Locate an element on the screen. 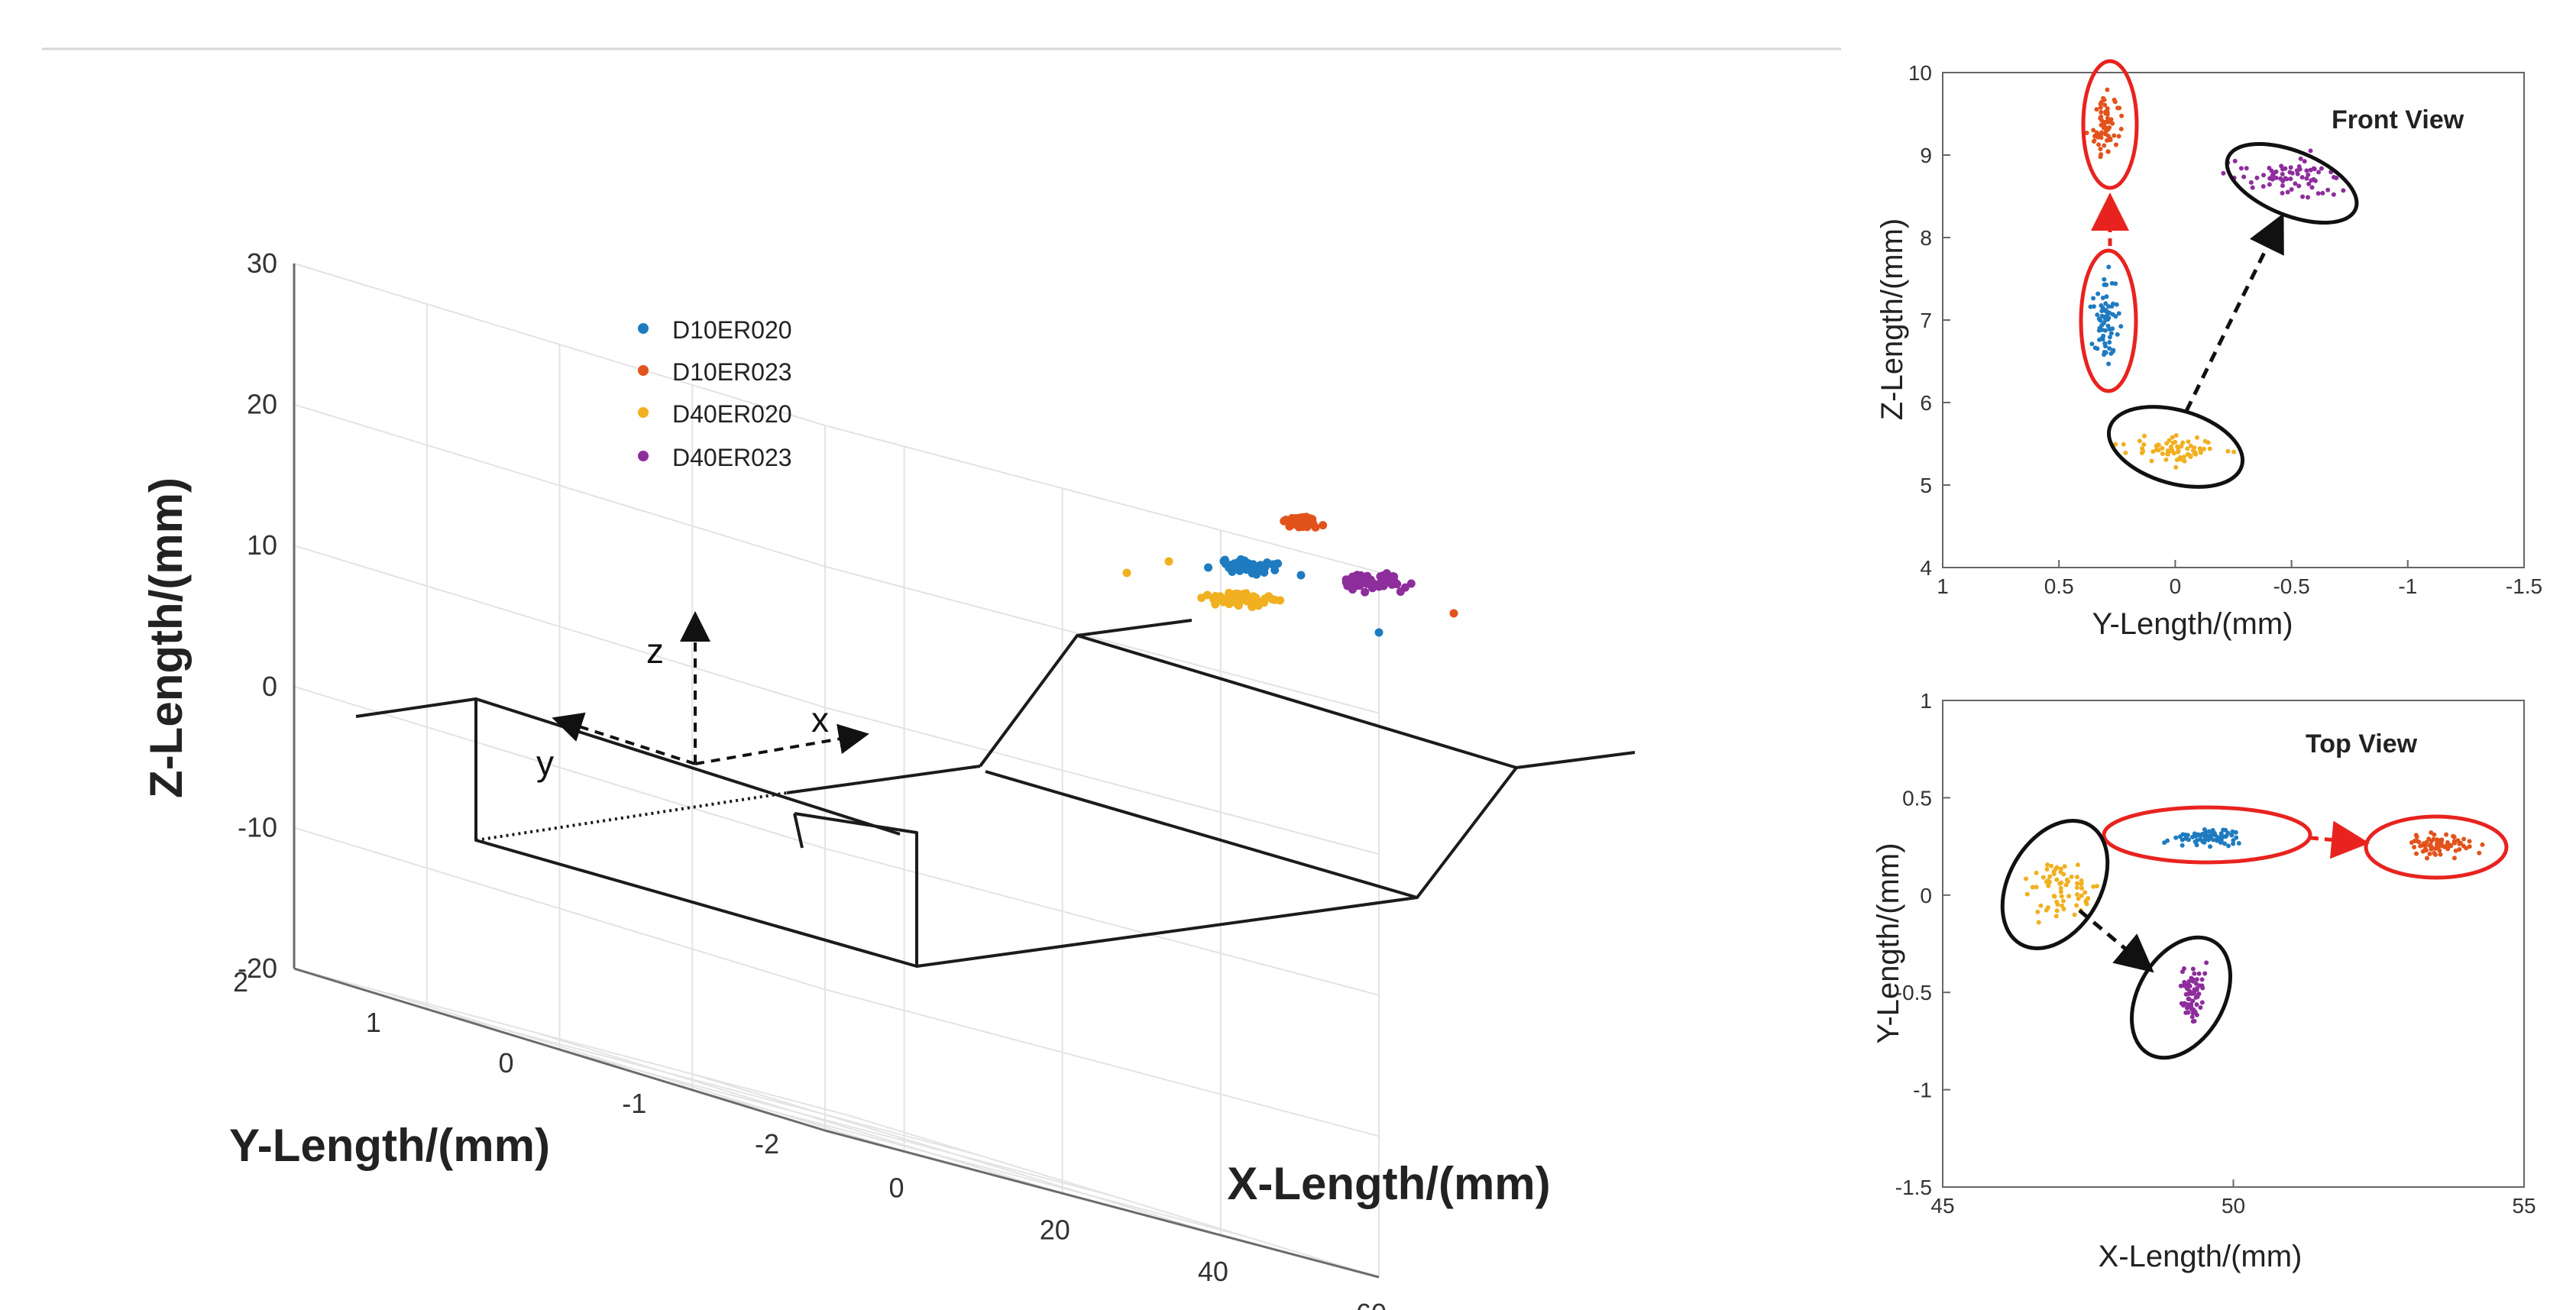  black-dashed-arrow-top is located at coordinates (2116, 941).